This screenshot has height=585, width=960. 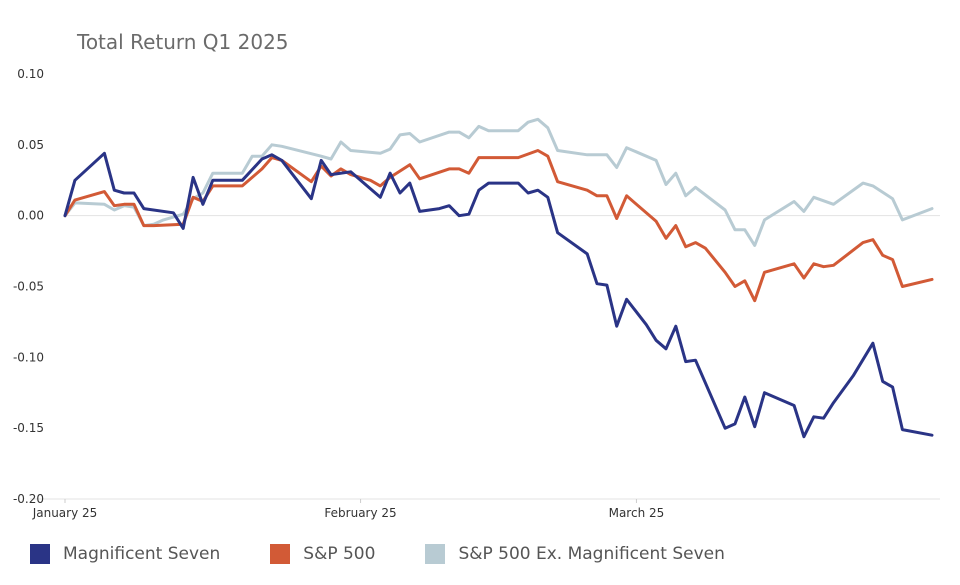 I want to click on y-tick-label: -0.05, so click(x=28, y=287).